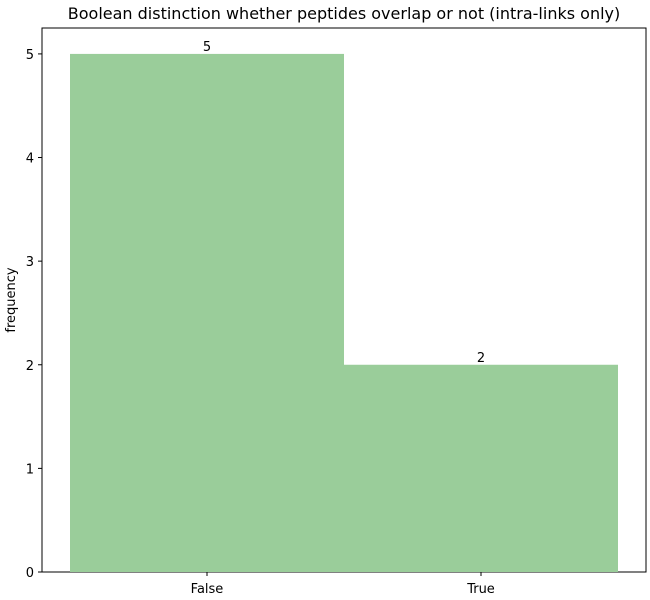  What do you see at coordinates (207, 589) in the screenshot?
I see `x-tick-label: False` at bounding box center [207, 589].